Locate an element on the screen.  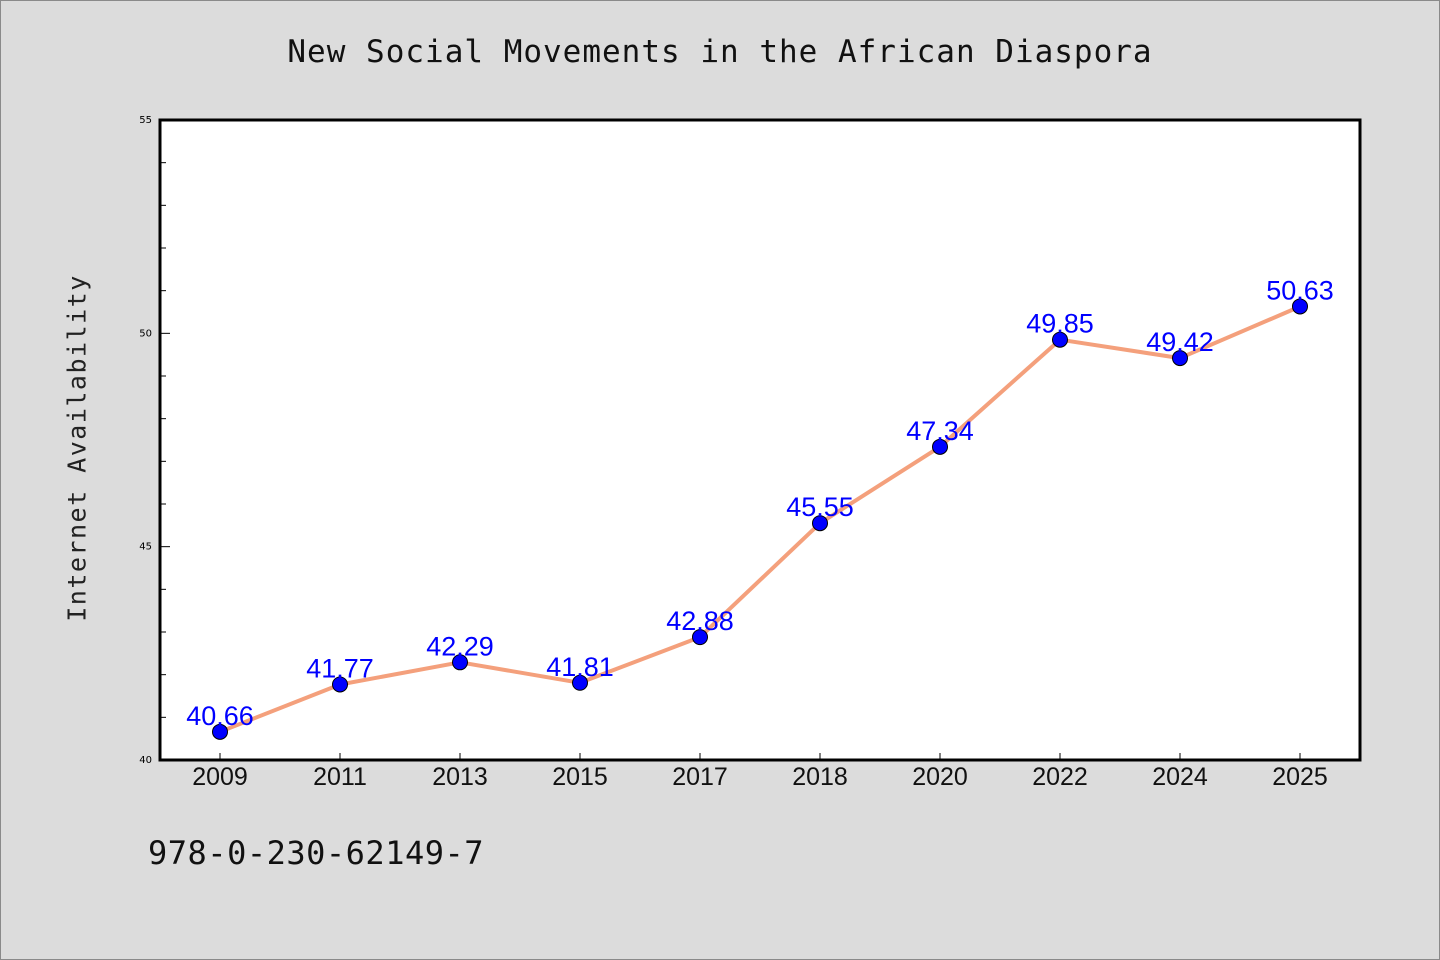
x-tick-label: 2024 is located at coordinates (1180, 777).